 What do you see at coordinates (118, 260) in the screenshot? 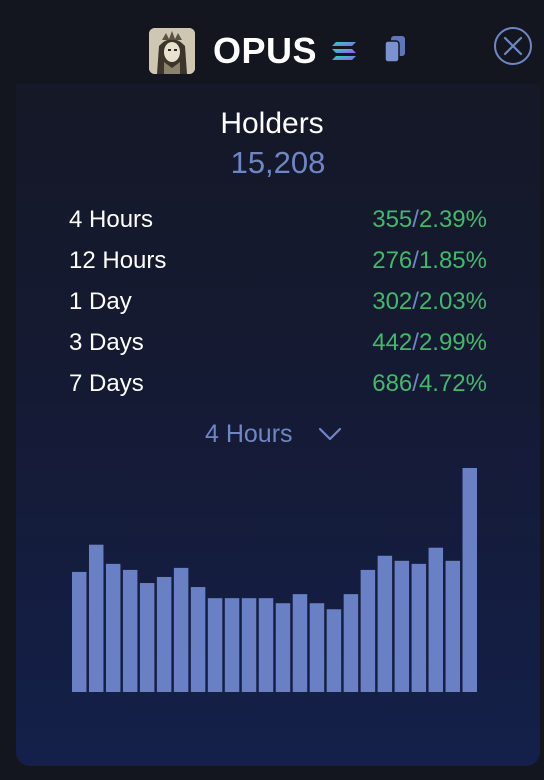
I see `stat-label: 12 Hours` at bounding box center [118, 260].